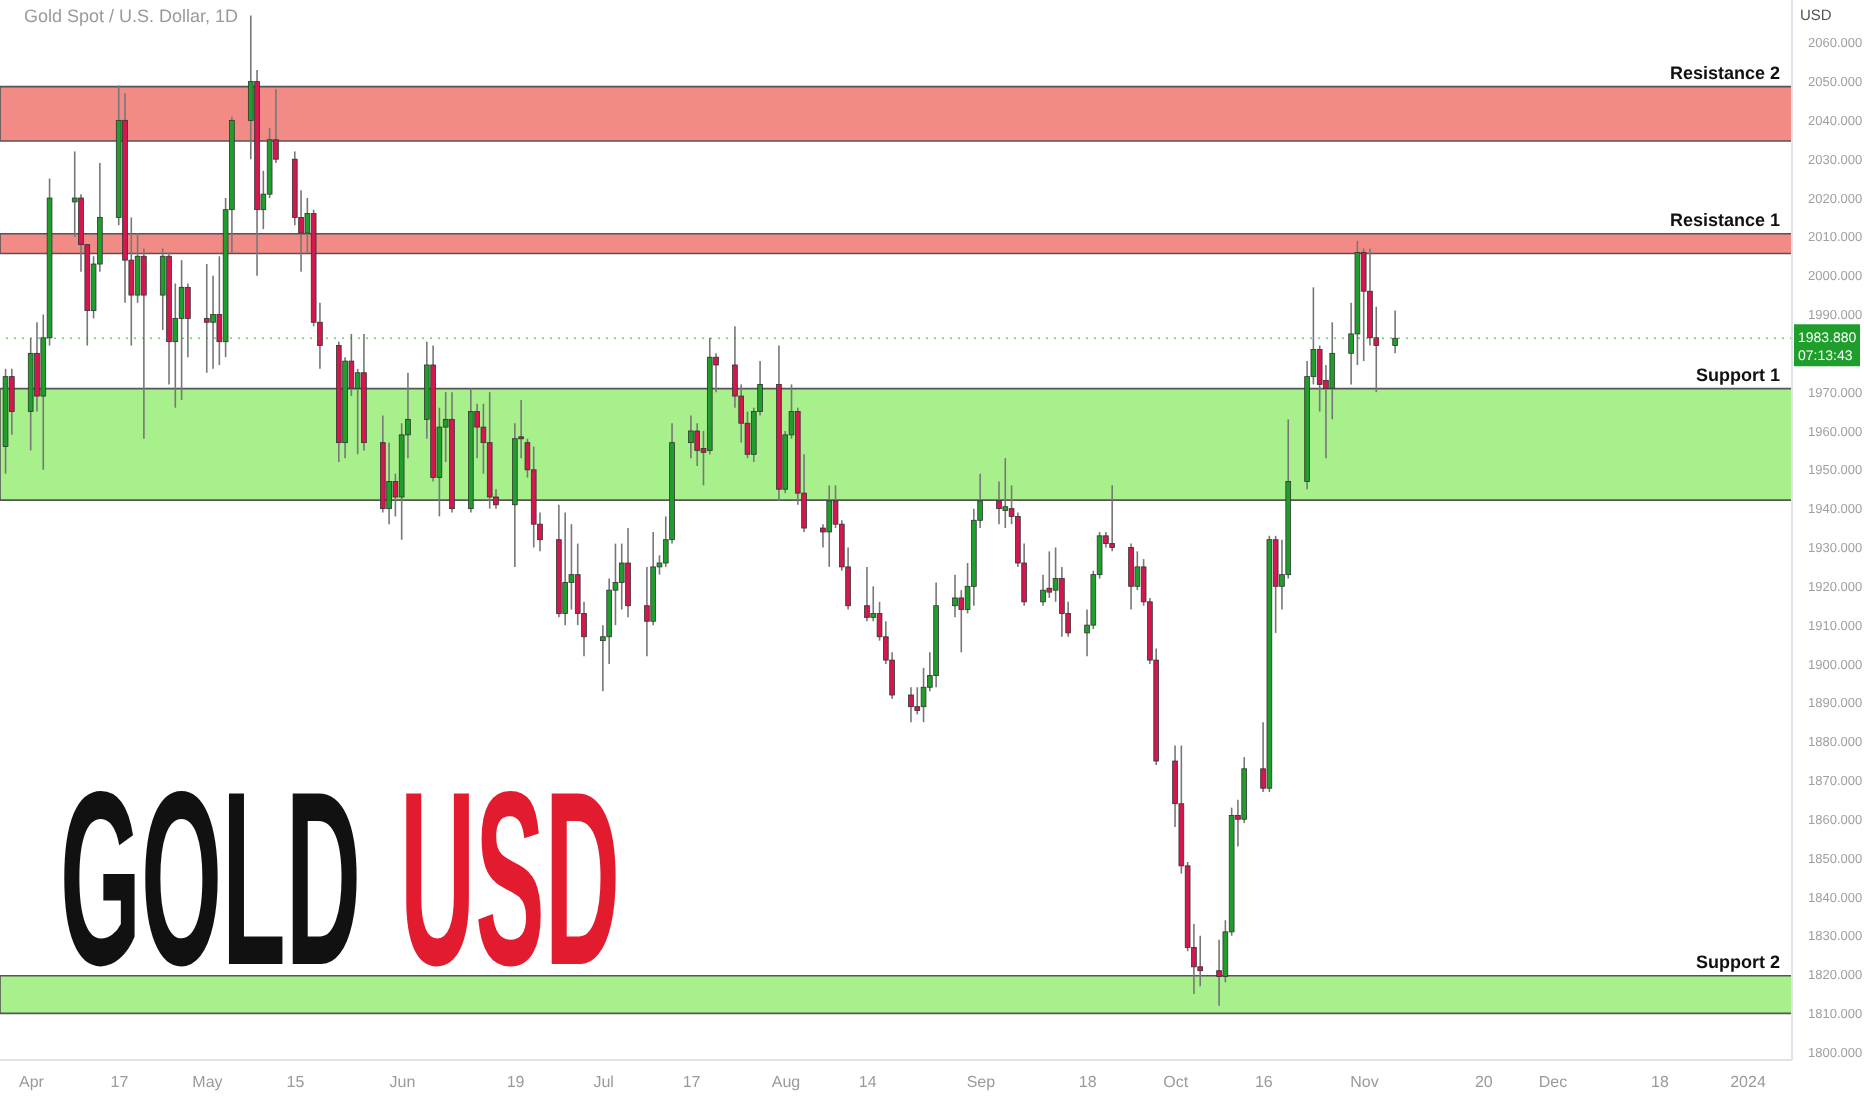 The width and height of the screenshot is (1864, 1100). I want to click on x-tick-label: Dec, so click(1553, 1082).